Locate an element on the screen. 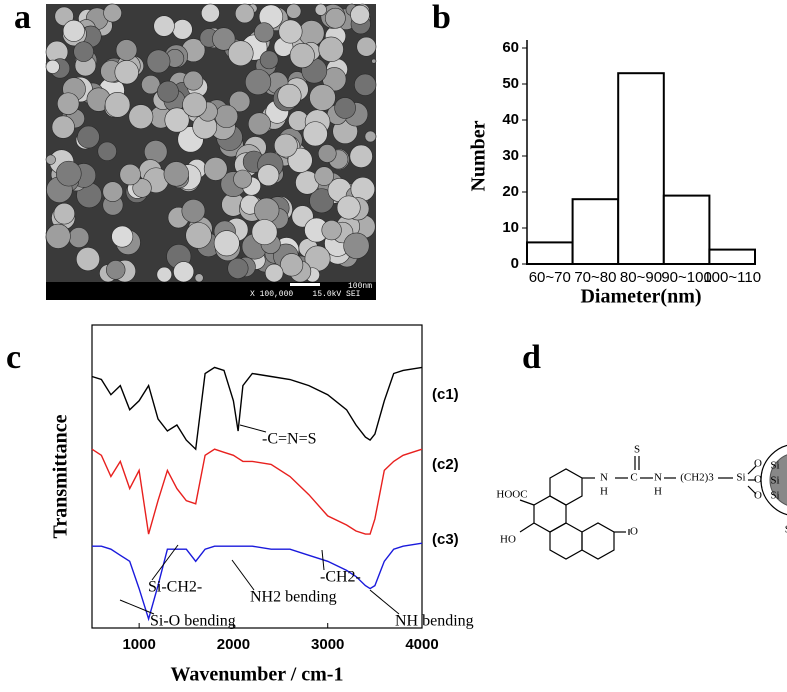 This screenshot has width=787, height=692. sem-footer: X 100,000 15.0kV SEI is located at coordinates (305, 294).